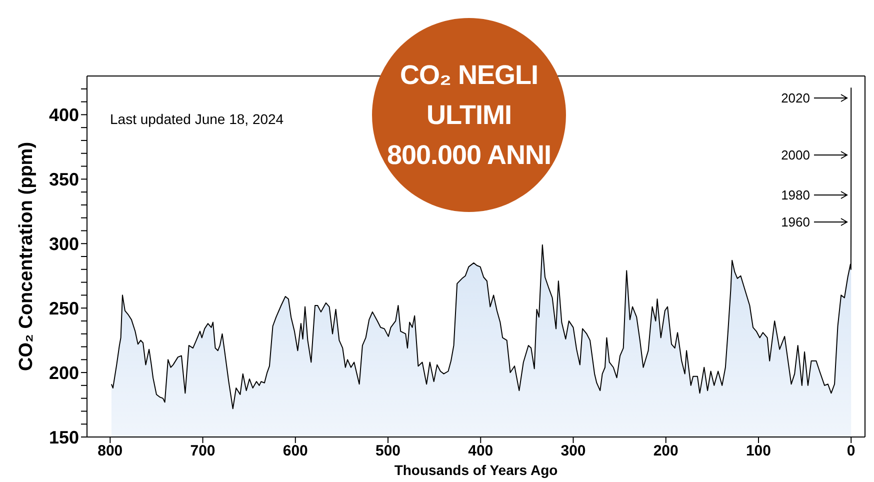  What do you see at coordinates (63, 180) in the screenshot?
I see `y-tick-label: 350` at bounding box center [63, 180].